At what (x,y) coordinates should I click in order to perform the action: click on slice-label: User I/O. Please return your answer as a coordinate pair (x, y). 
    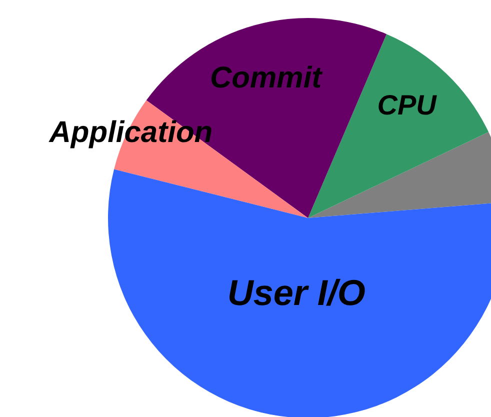
    Looking at the image, I should click on (296, 293).